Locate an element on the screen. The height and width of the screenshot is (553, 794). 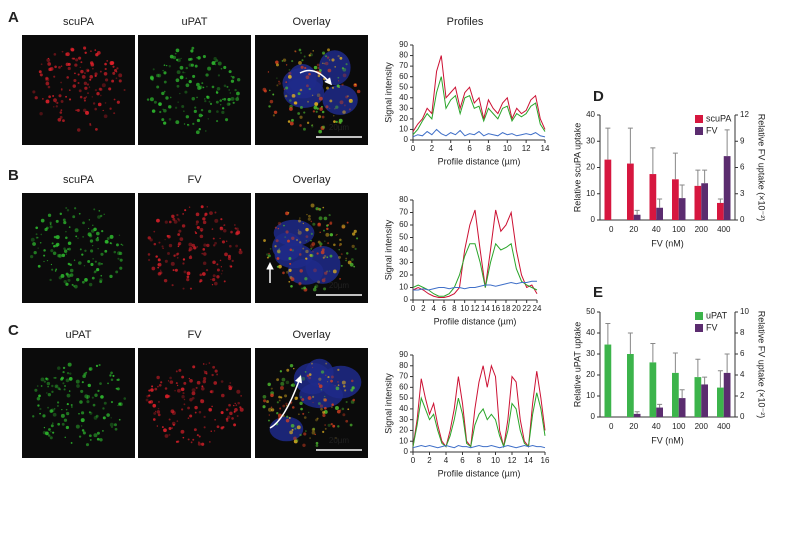
x-tick-label: 10 is located at coordinates (507, 148).